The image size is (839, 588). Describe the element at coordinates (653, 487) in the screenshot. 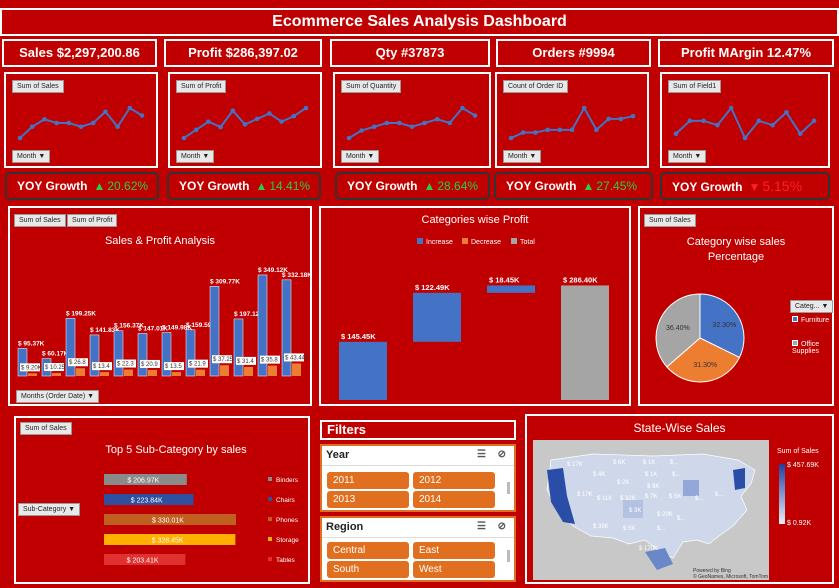

I see `state-sales-label: $ 9K` at that location.